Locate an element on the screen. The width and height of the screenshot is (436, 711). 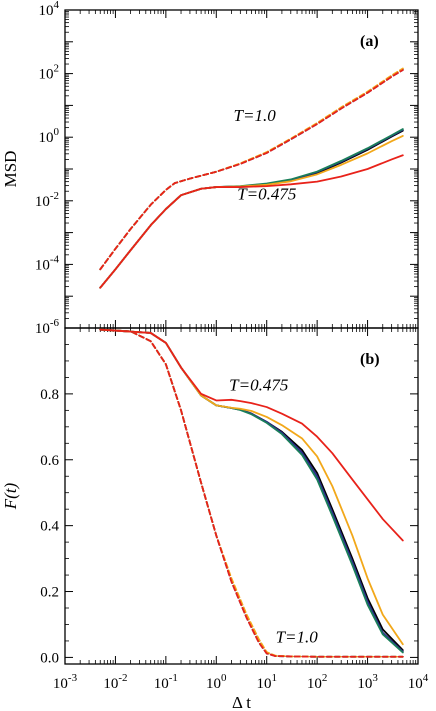
x-tick-label-b: 10⁻¹ is located at coordinates (166, 682).